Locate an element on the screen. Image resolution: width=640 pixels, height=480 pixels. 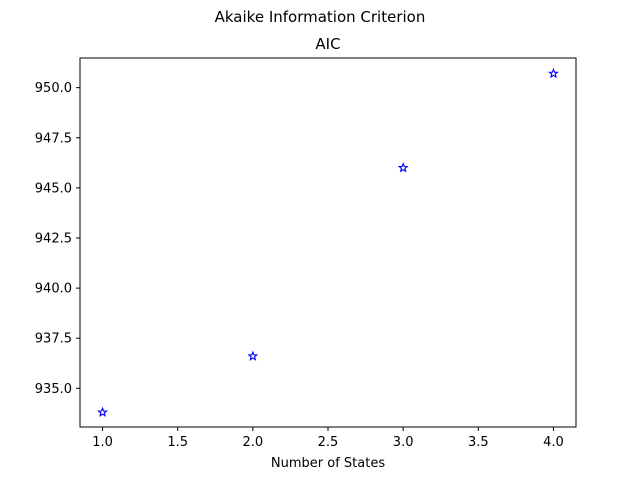
x-tick-label: 2.5 is located at coordinates (328, 442).